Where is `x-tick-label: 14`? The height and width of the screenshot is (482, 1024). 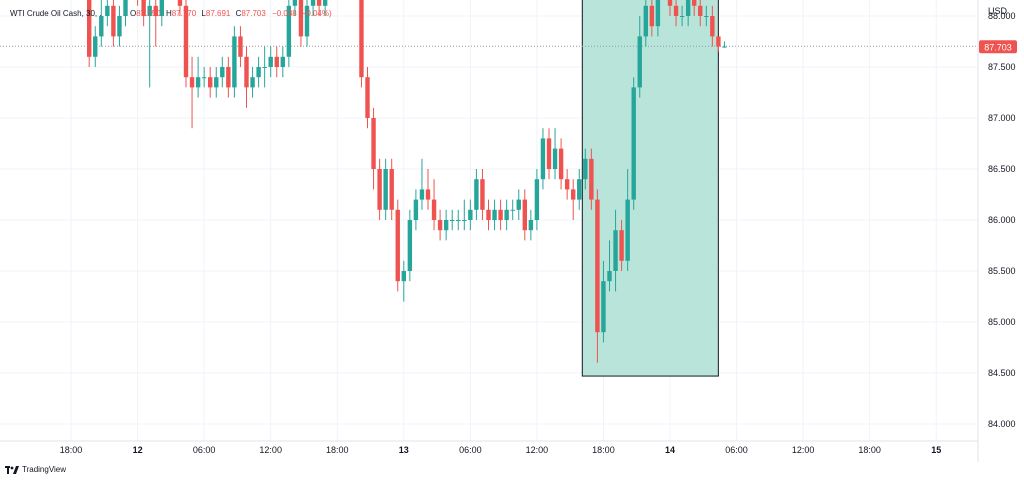 x-tick-label: 14 is located at coordinates (670, 450).